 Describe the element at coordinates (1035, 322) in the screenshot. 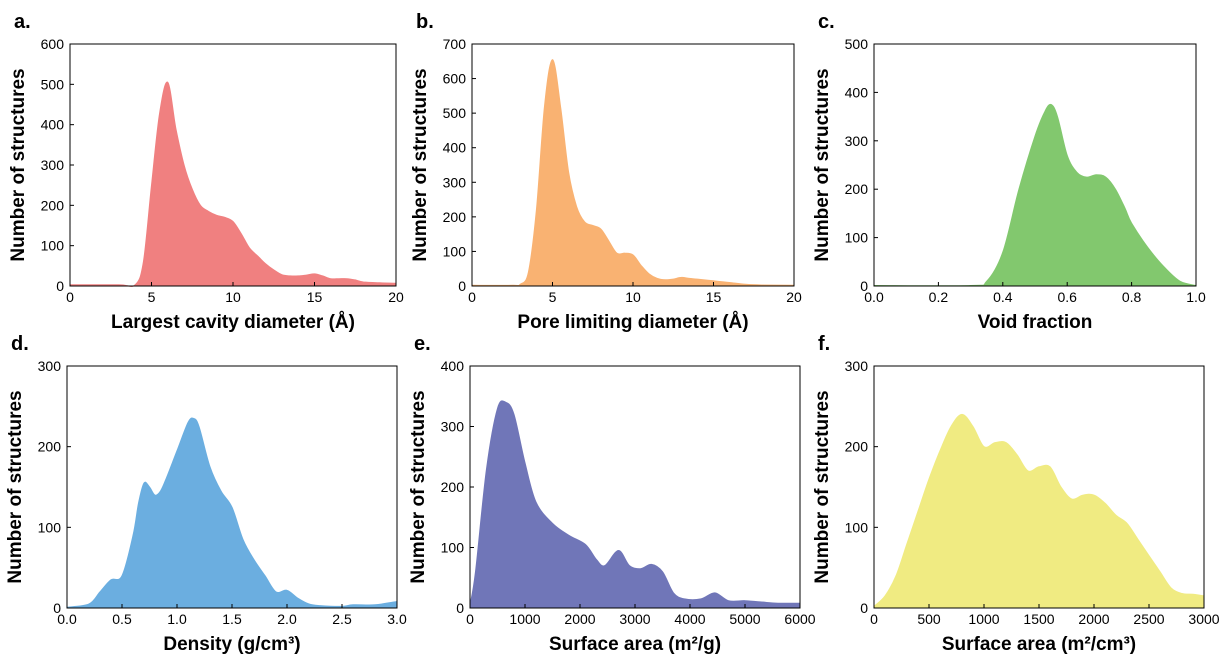

I see `x-axis-title: Void fraction` at that location.